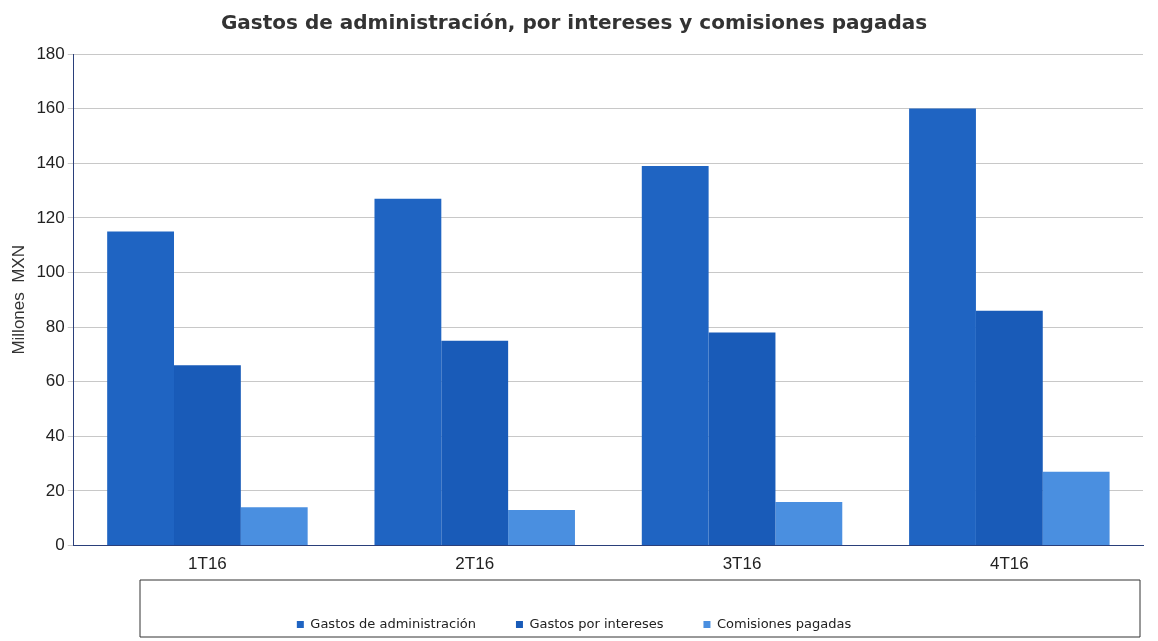 The width and height of the screenshot is (1158, 641). What do you see at coordinates (55, 436) in the screenshot?
I see `y-tick-label: 40` at bounding box center [55, 436].